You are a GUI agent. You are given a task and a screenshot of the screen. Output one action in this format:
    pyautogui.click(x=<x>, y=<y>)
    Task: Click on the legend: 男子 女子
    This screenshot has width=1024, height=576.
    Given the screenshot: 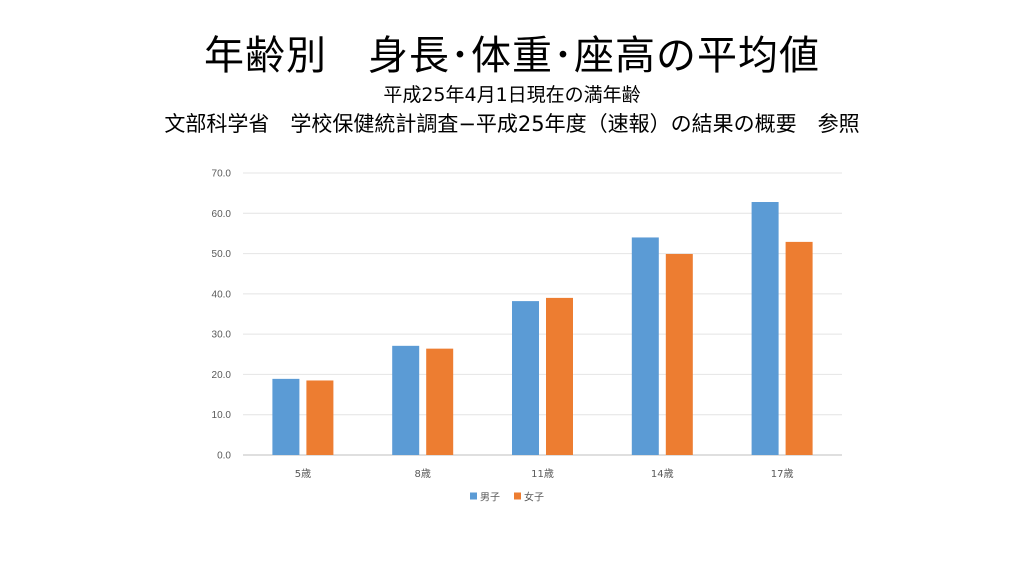 What is the action you would take?
    pyautogui.click(x=507, y=497)
    